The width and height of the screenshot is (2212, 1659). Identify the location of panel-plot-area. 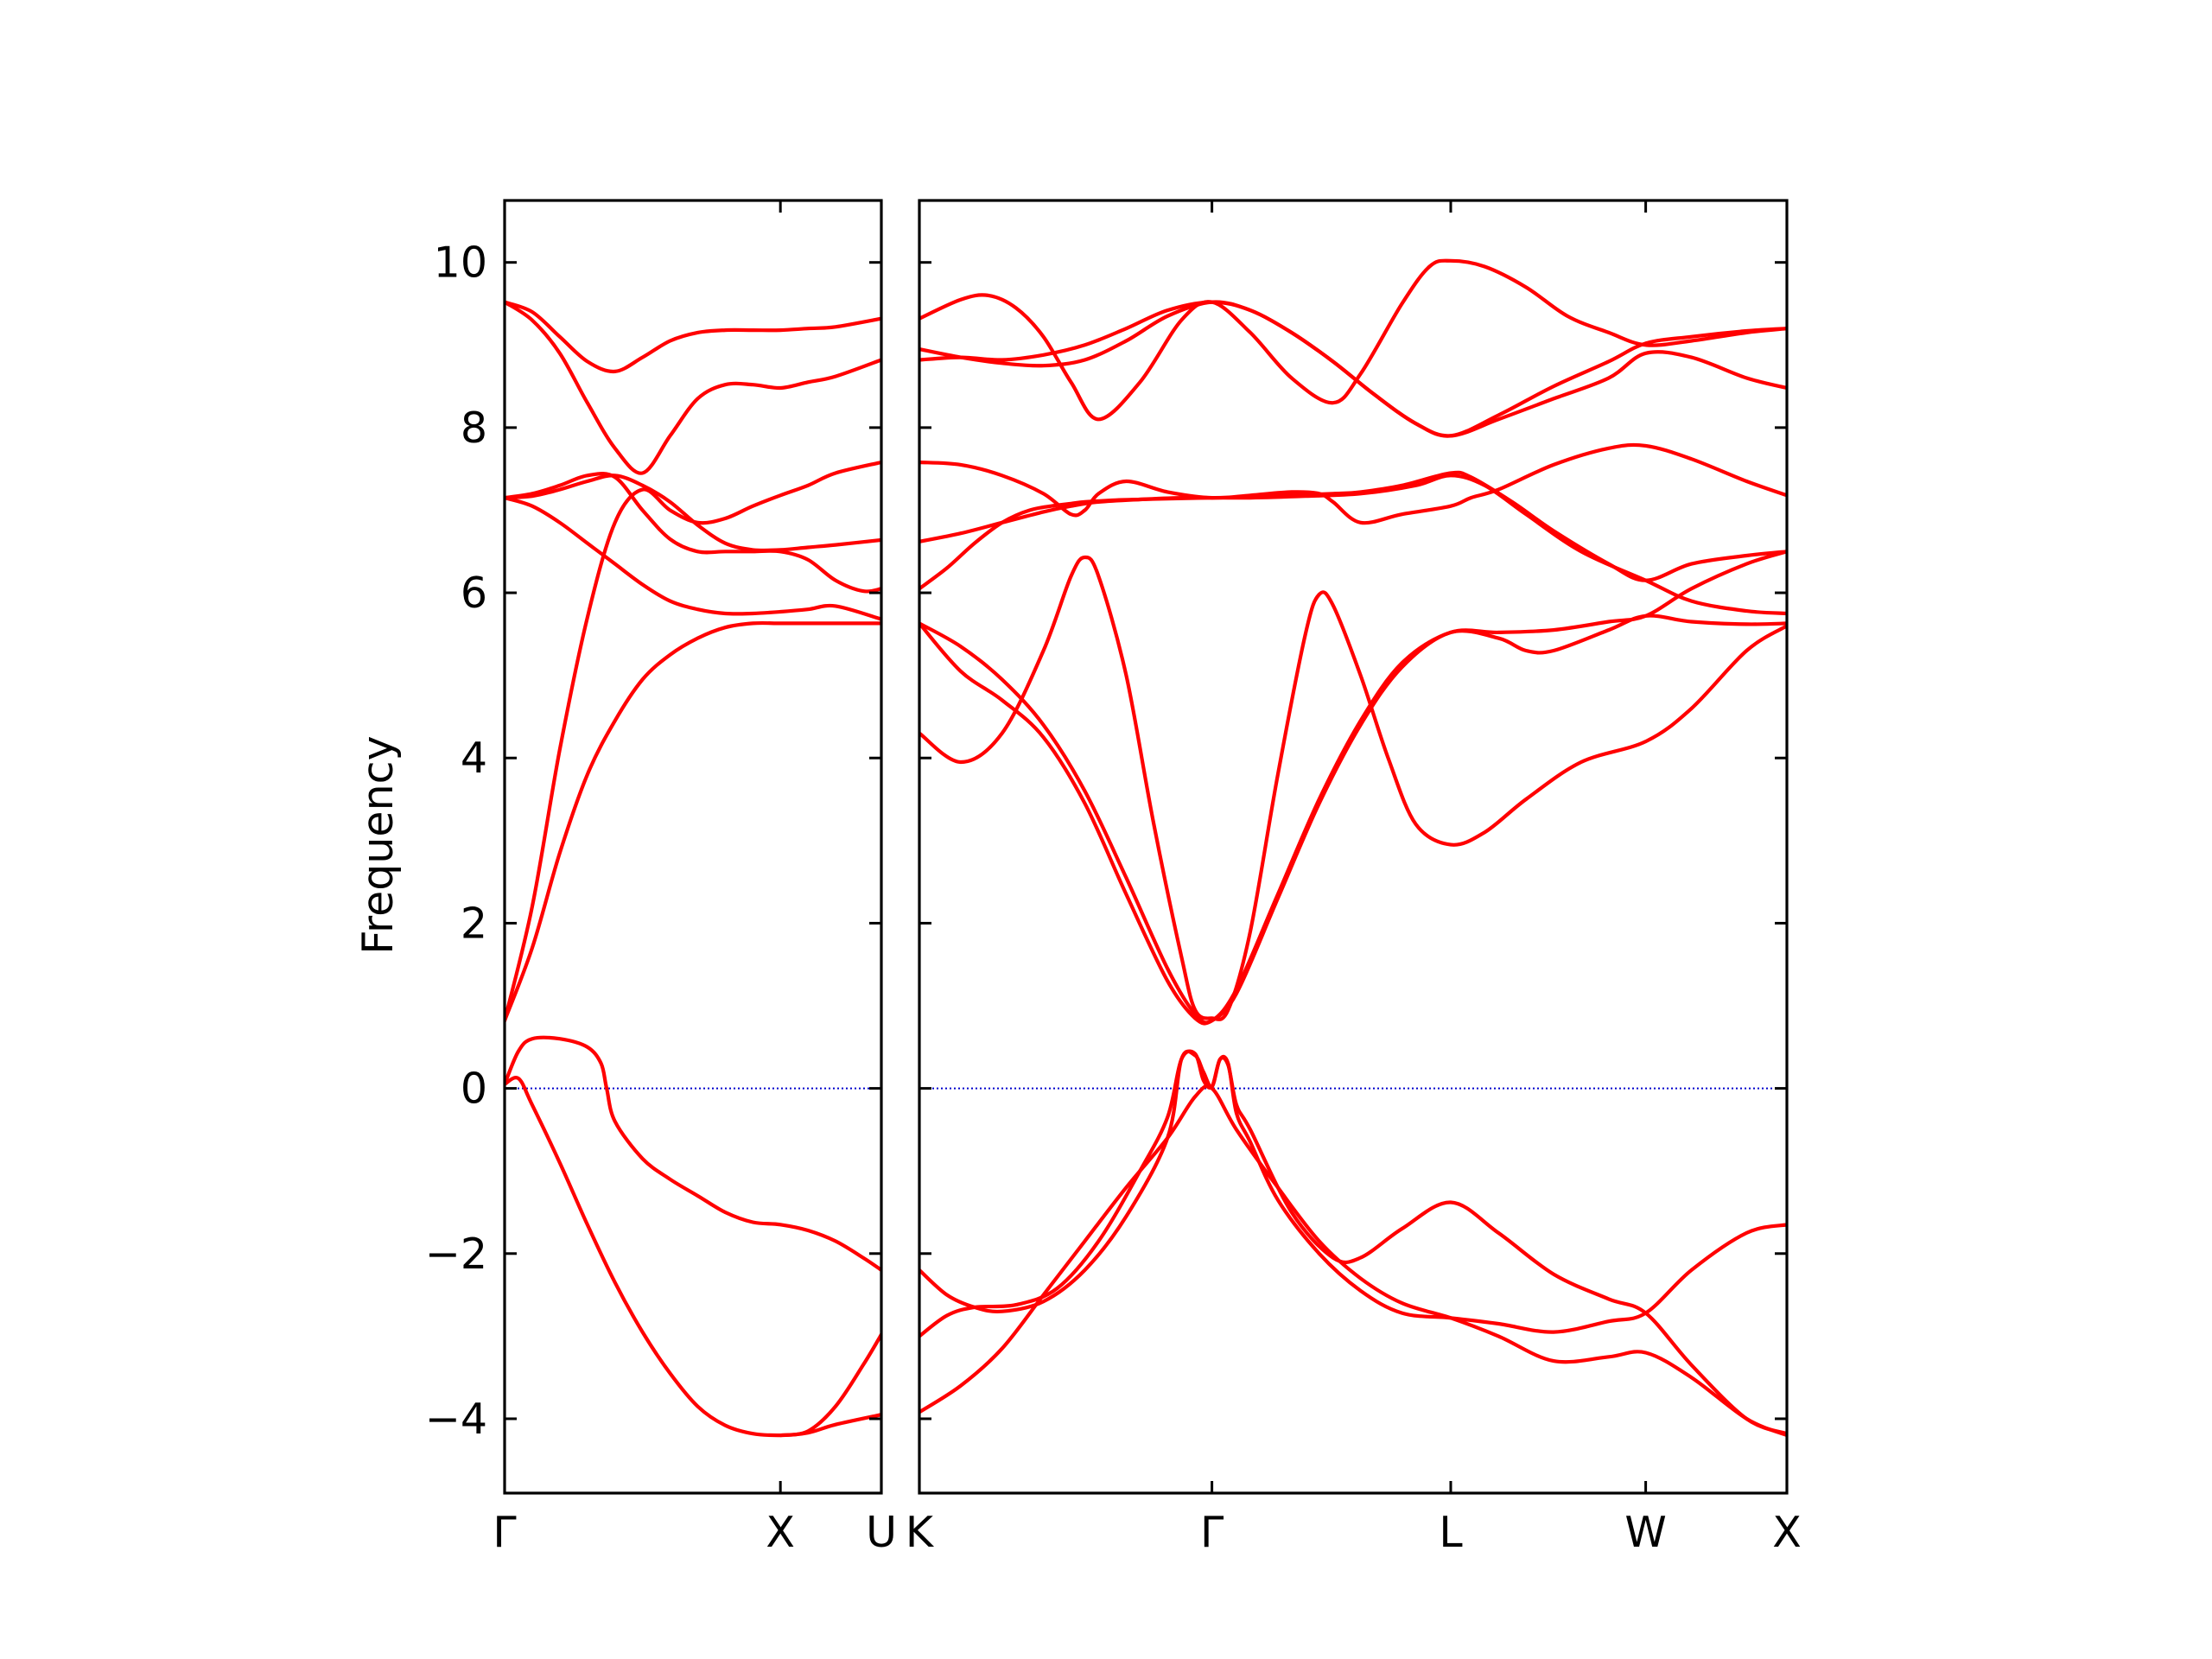
(693, 869).